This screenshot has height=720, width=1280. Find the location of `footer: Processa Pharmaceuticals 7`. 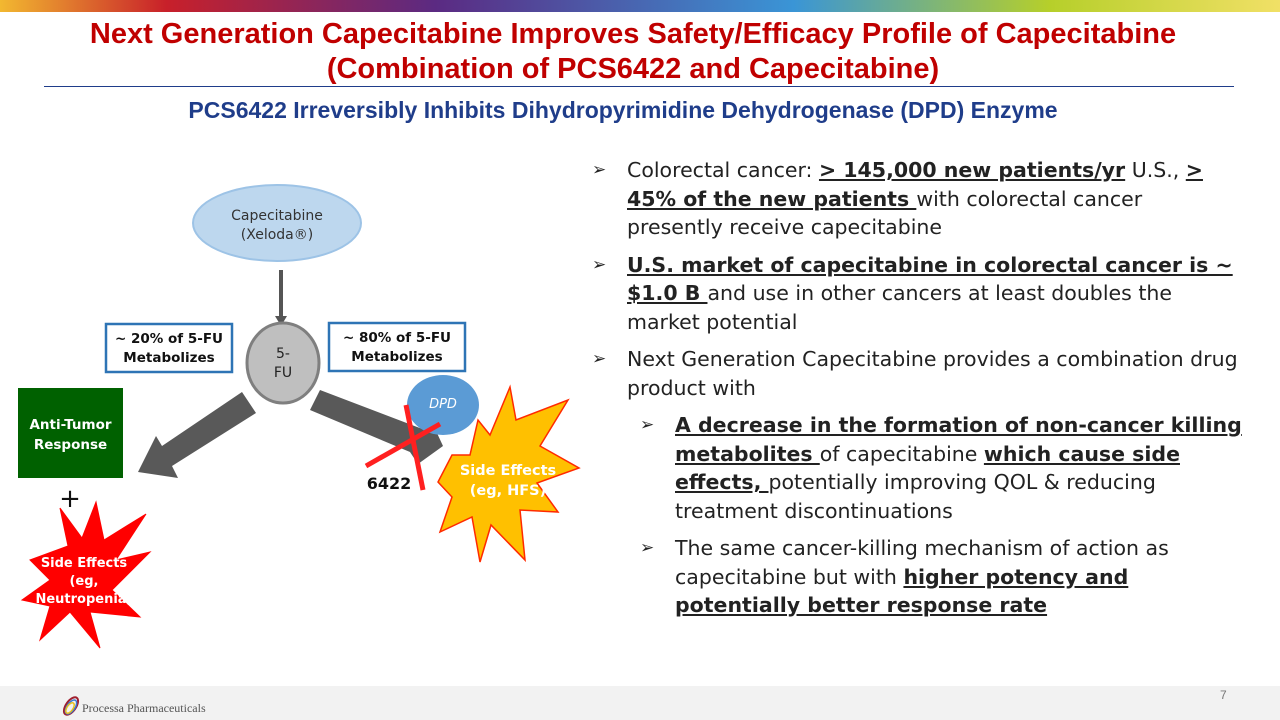

footer: Processa Pharmaceuticals 7 is located at coordinates (640, 703).